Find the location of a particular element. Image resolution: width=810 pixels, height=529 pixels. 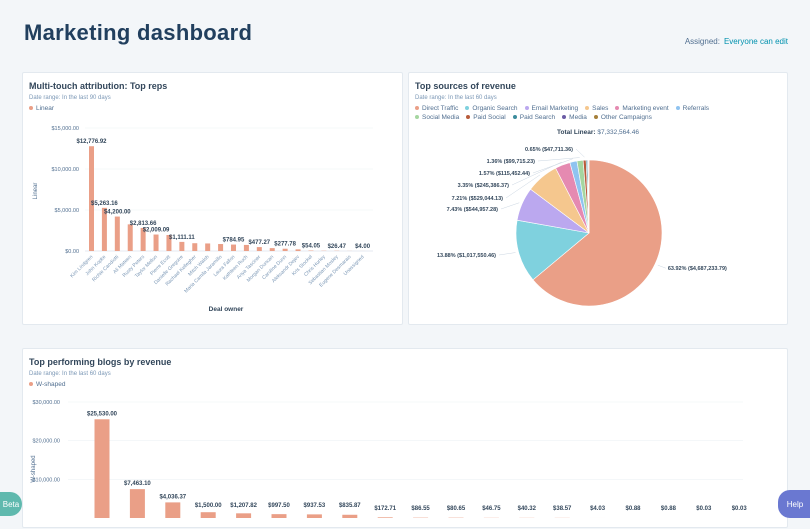

help-button: Help is located at coordinates (794, 504).